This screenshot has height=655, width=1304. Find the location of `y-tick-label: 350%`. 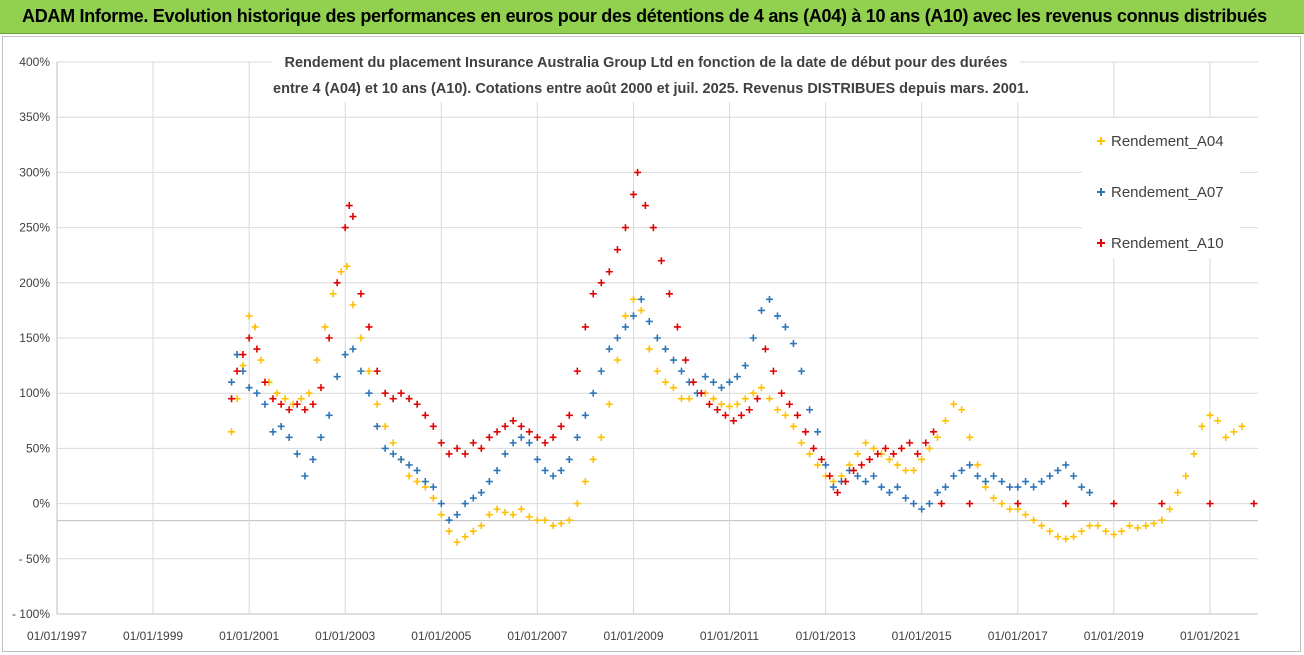

y-tick-label: 350% is located at coordinates (34, 117).